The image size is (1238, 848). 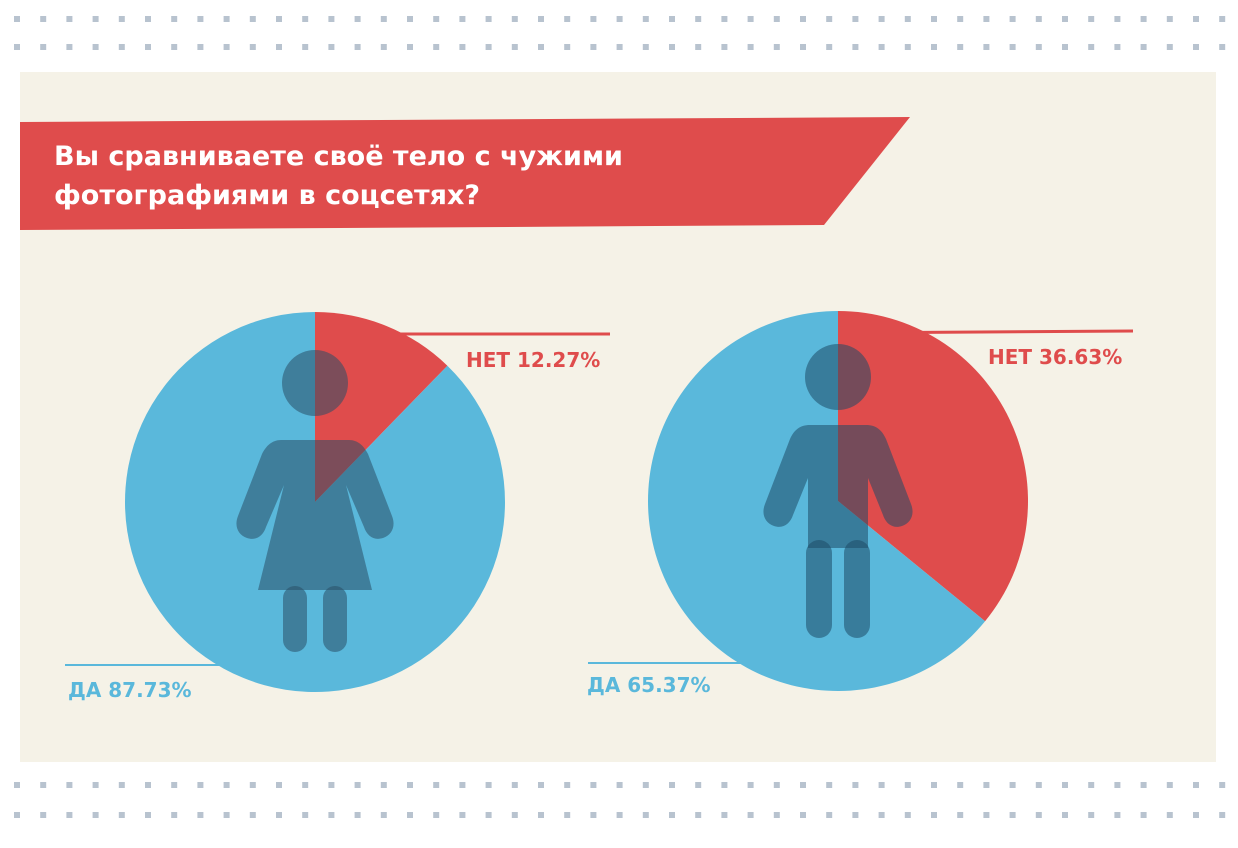 What do you see at coordinates (130, 690) in the screenshot?
I see `pie-women-yes-label: ДА 87.73%` at bounding box center [130, 690].